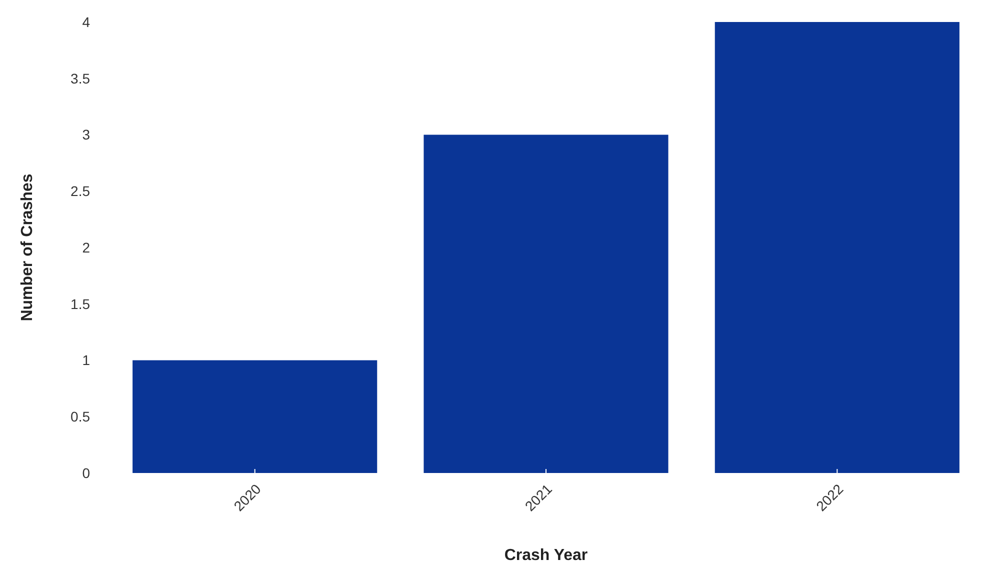 The height and width of the screenshot is (575, 992). I want to click on y-tick-label: 1, so click(86, 360).